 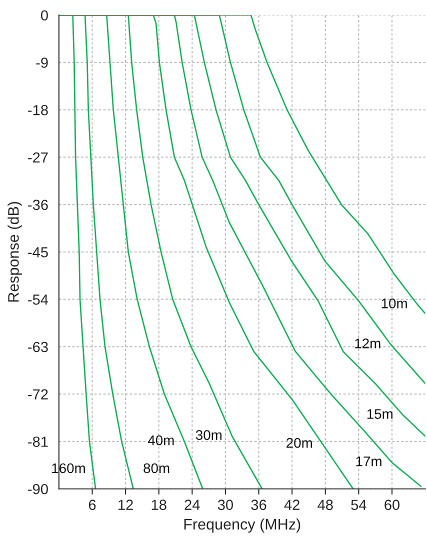 What do you see at coordinates (292, 505) in the screenshot?
I see `x-tick-label: 42` at bounding box center [292, 505].